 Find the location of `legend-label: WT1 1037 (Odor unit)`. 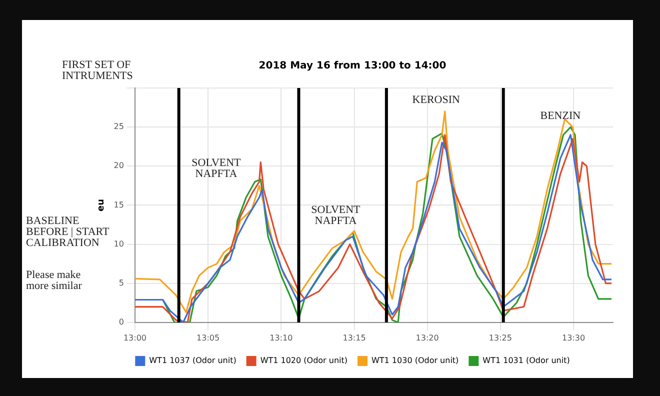

legend-label: WT1 1037 (Odor unit) is located at coordinates (192, 361).